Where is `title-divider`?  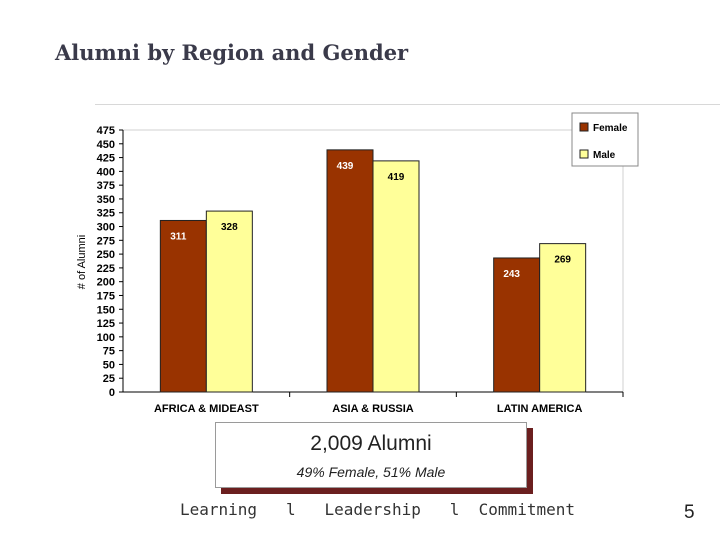 title-divider is located at coordinates (407, 104).